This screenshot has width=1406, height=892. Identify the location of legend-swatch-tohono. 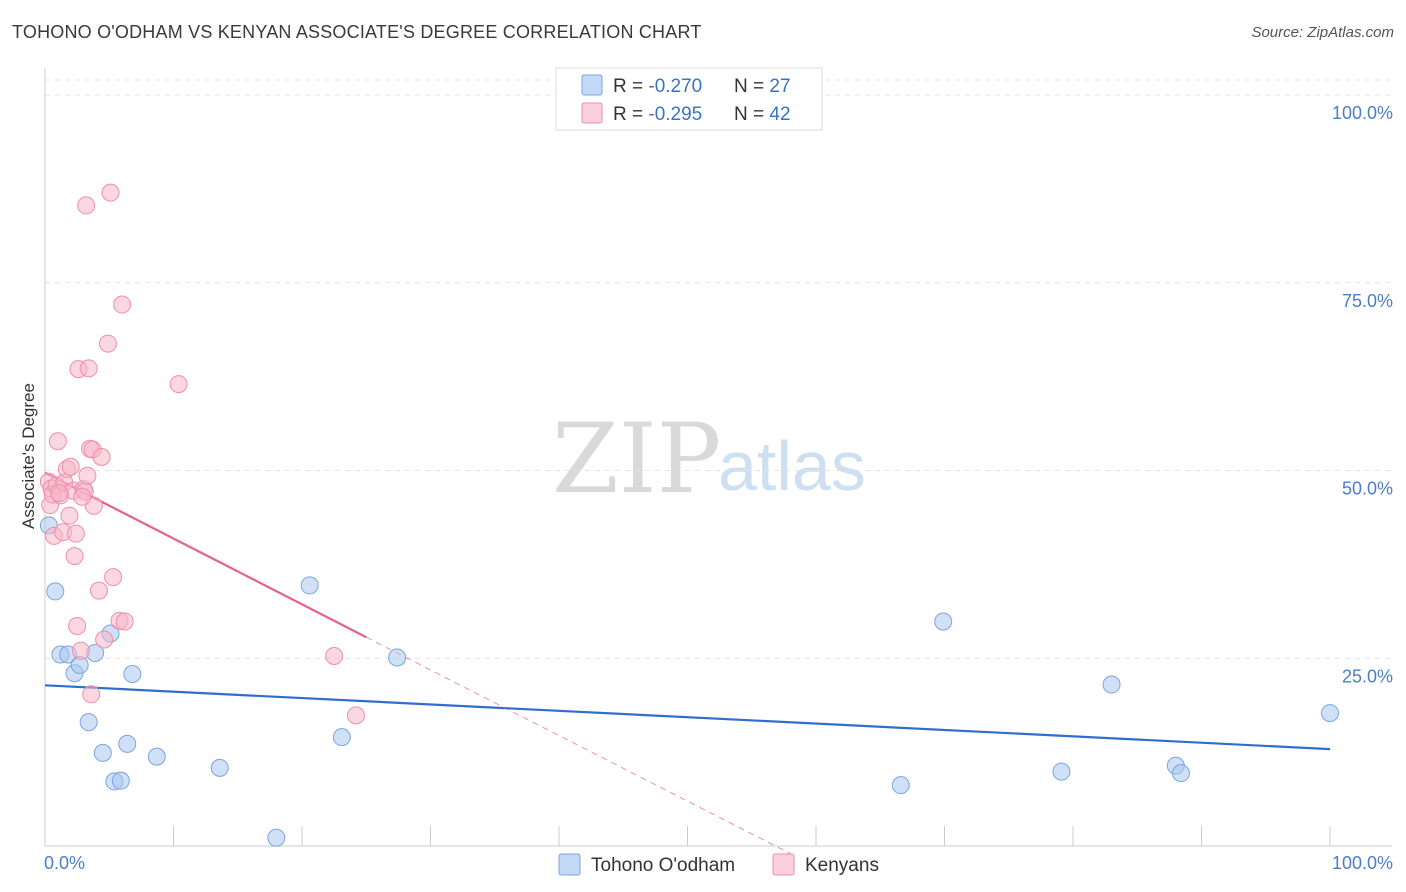
(592, 85).